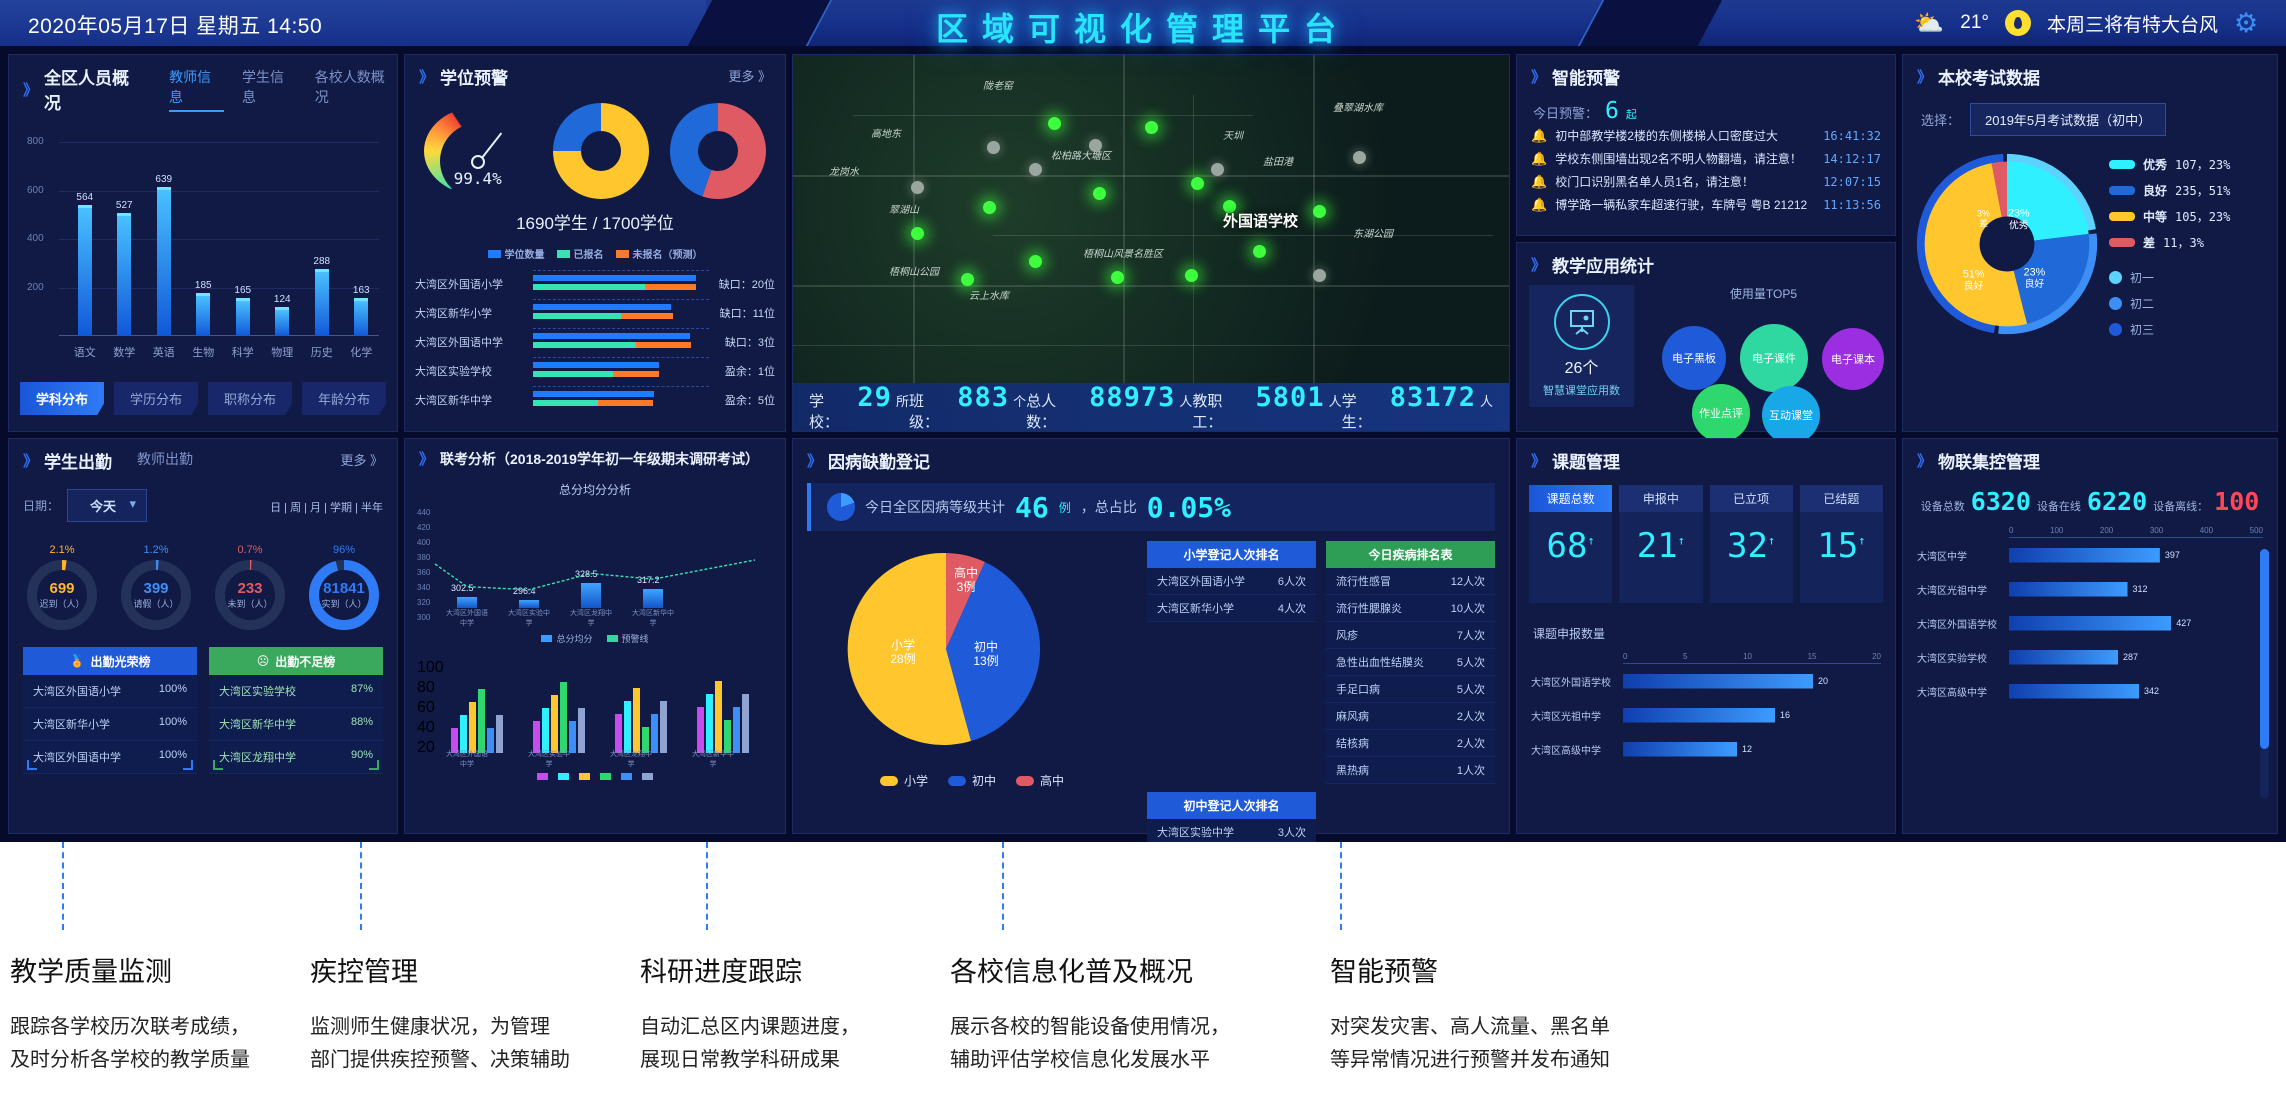  Describe the element at coordinates (595, 370) in the screenshot. I see `seat-school-row: 大湾区实验学校 盈余：1位` at that location.